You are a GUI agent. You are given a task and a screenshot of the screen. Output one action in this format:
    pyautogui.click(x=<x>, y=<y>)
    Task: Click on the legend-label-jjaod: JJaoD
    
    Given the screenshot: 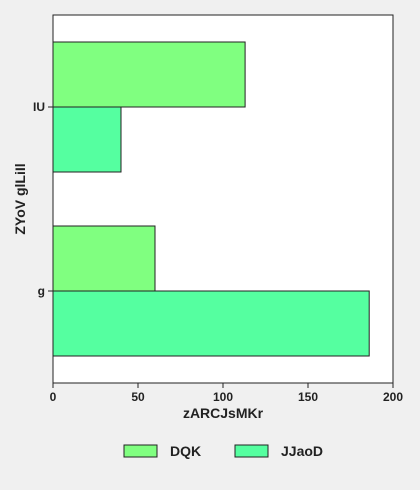 What is the action you would take?
    pyautogui.click(x=302, y=451)
    